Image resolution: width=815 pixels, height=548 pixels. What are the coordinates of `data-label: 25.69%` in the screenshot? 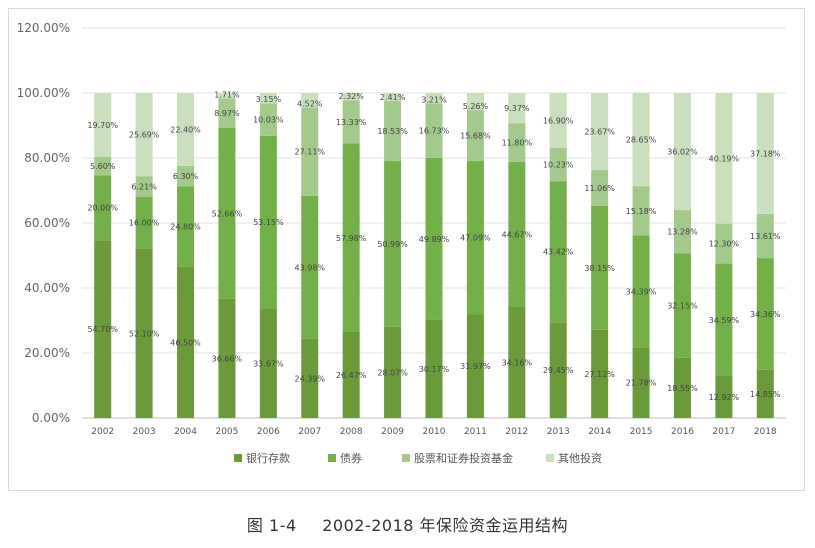 It's located at (144, 135).